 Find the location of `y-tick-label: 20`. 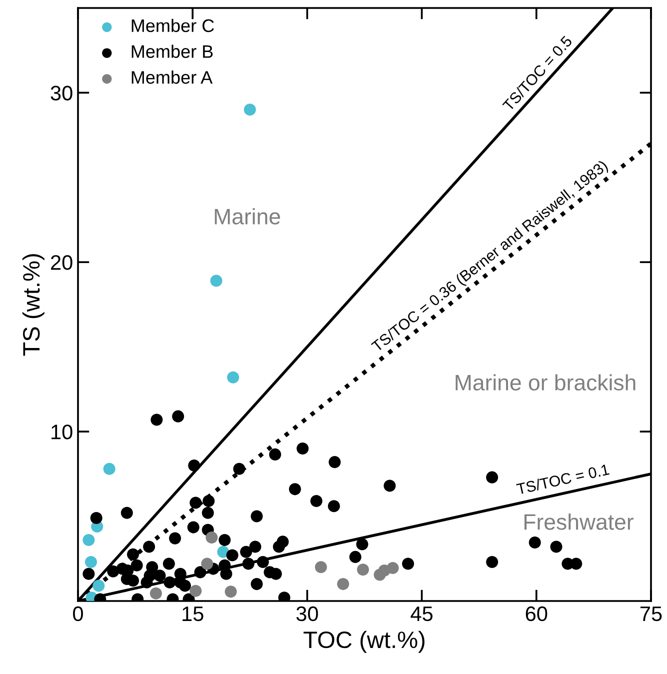

y-tick-label: 20 is located at coordinates (61, 262).